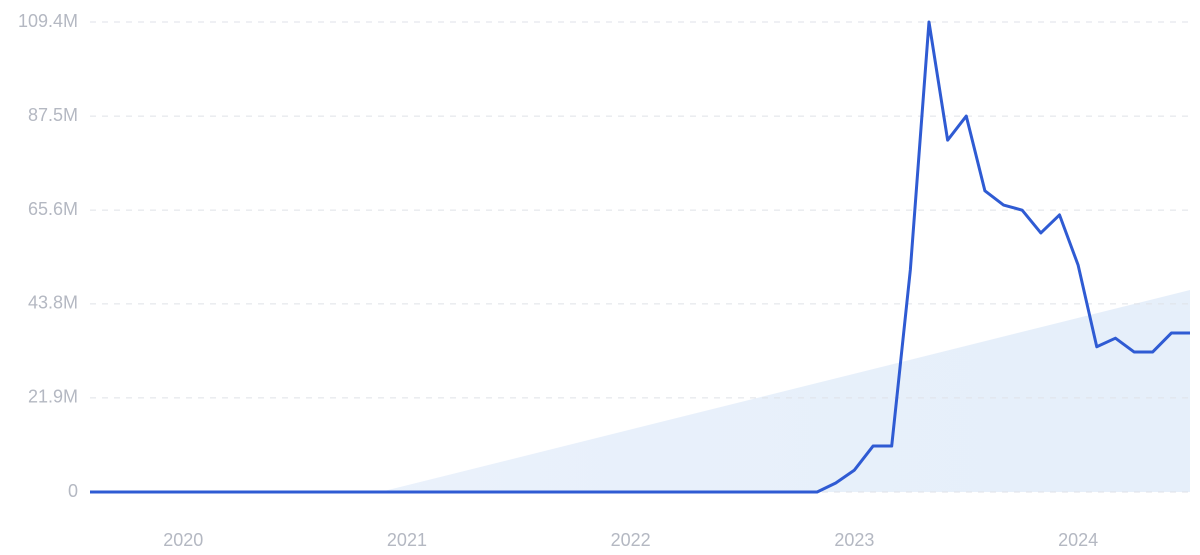 This screenshot has width=1200, height=555. I want to click on y-tick-label: 65.6M, so click(53, 209).